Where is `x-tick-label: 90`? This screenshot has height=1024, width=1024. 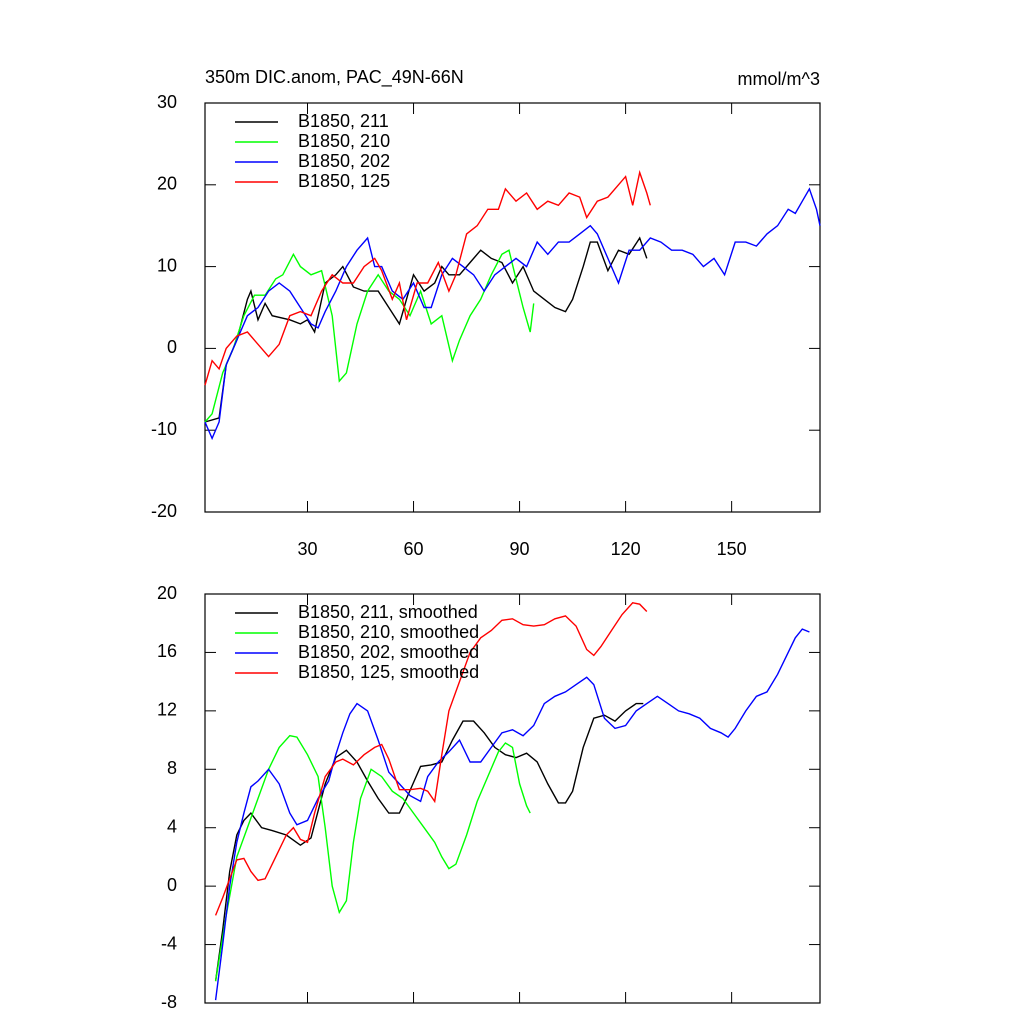 x-tick-label: 90 is located at coordinates (520, 549).